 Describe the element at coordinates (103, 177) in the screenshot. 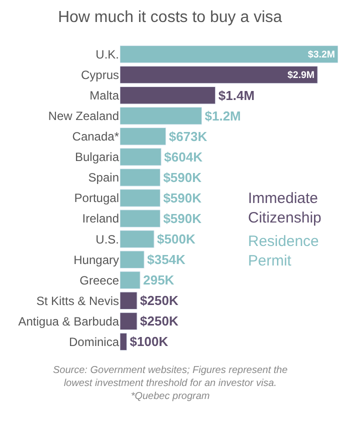

I see `y-tick-label: Spain` at that location.